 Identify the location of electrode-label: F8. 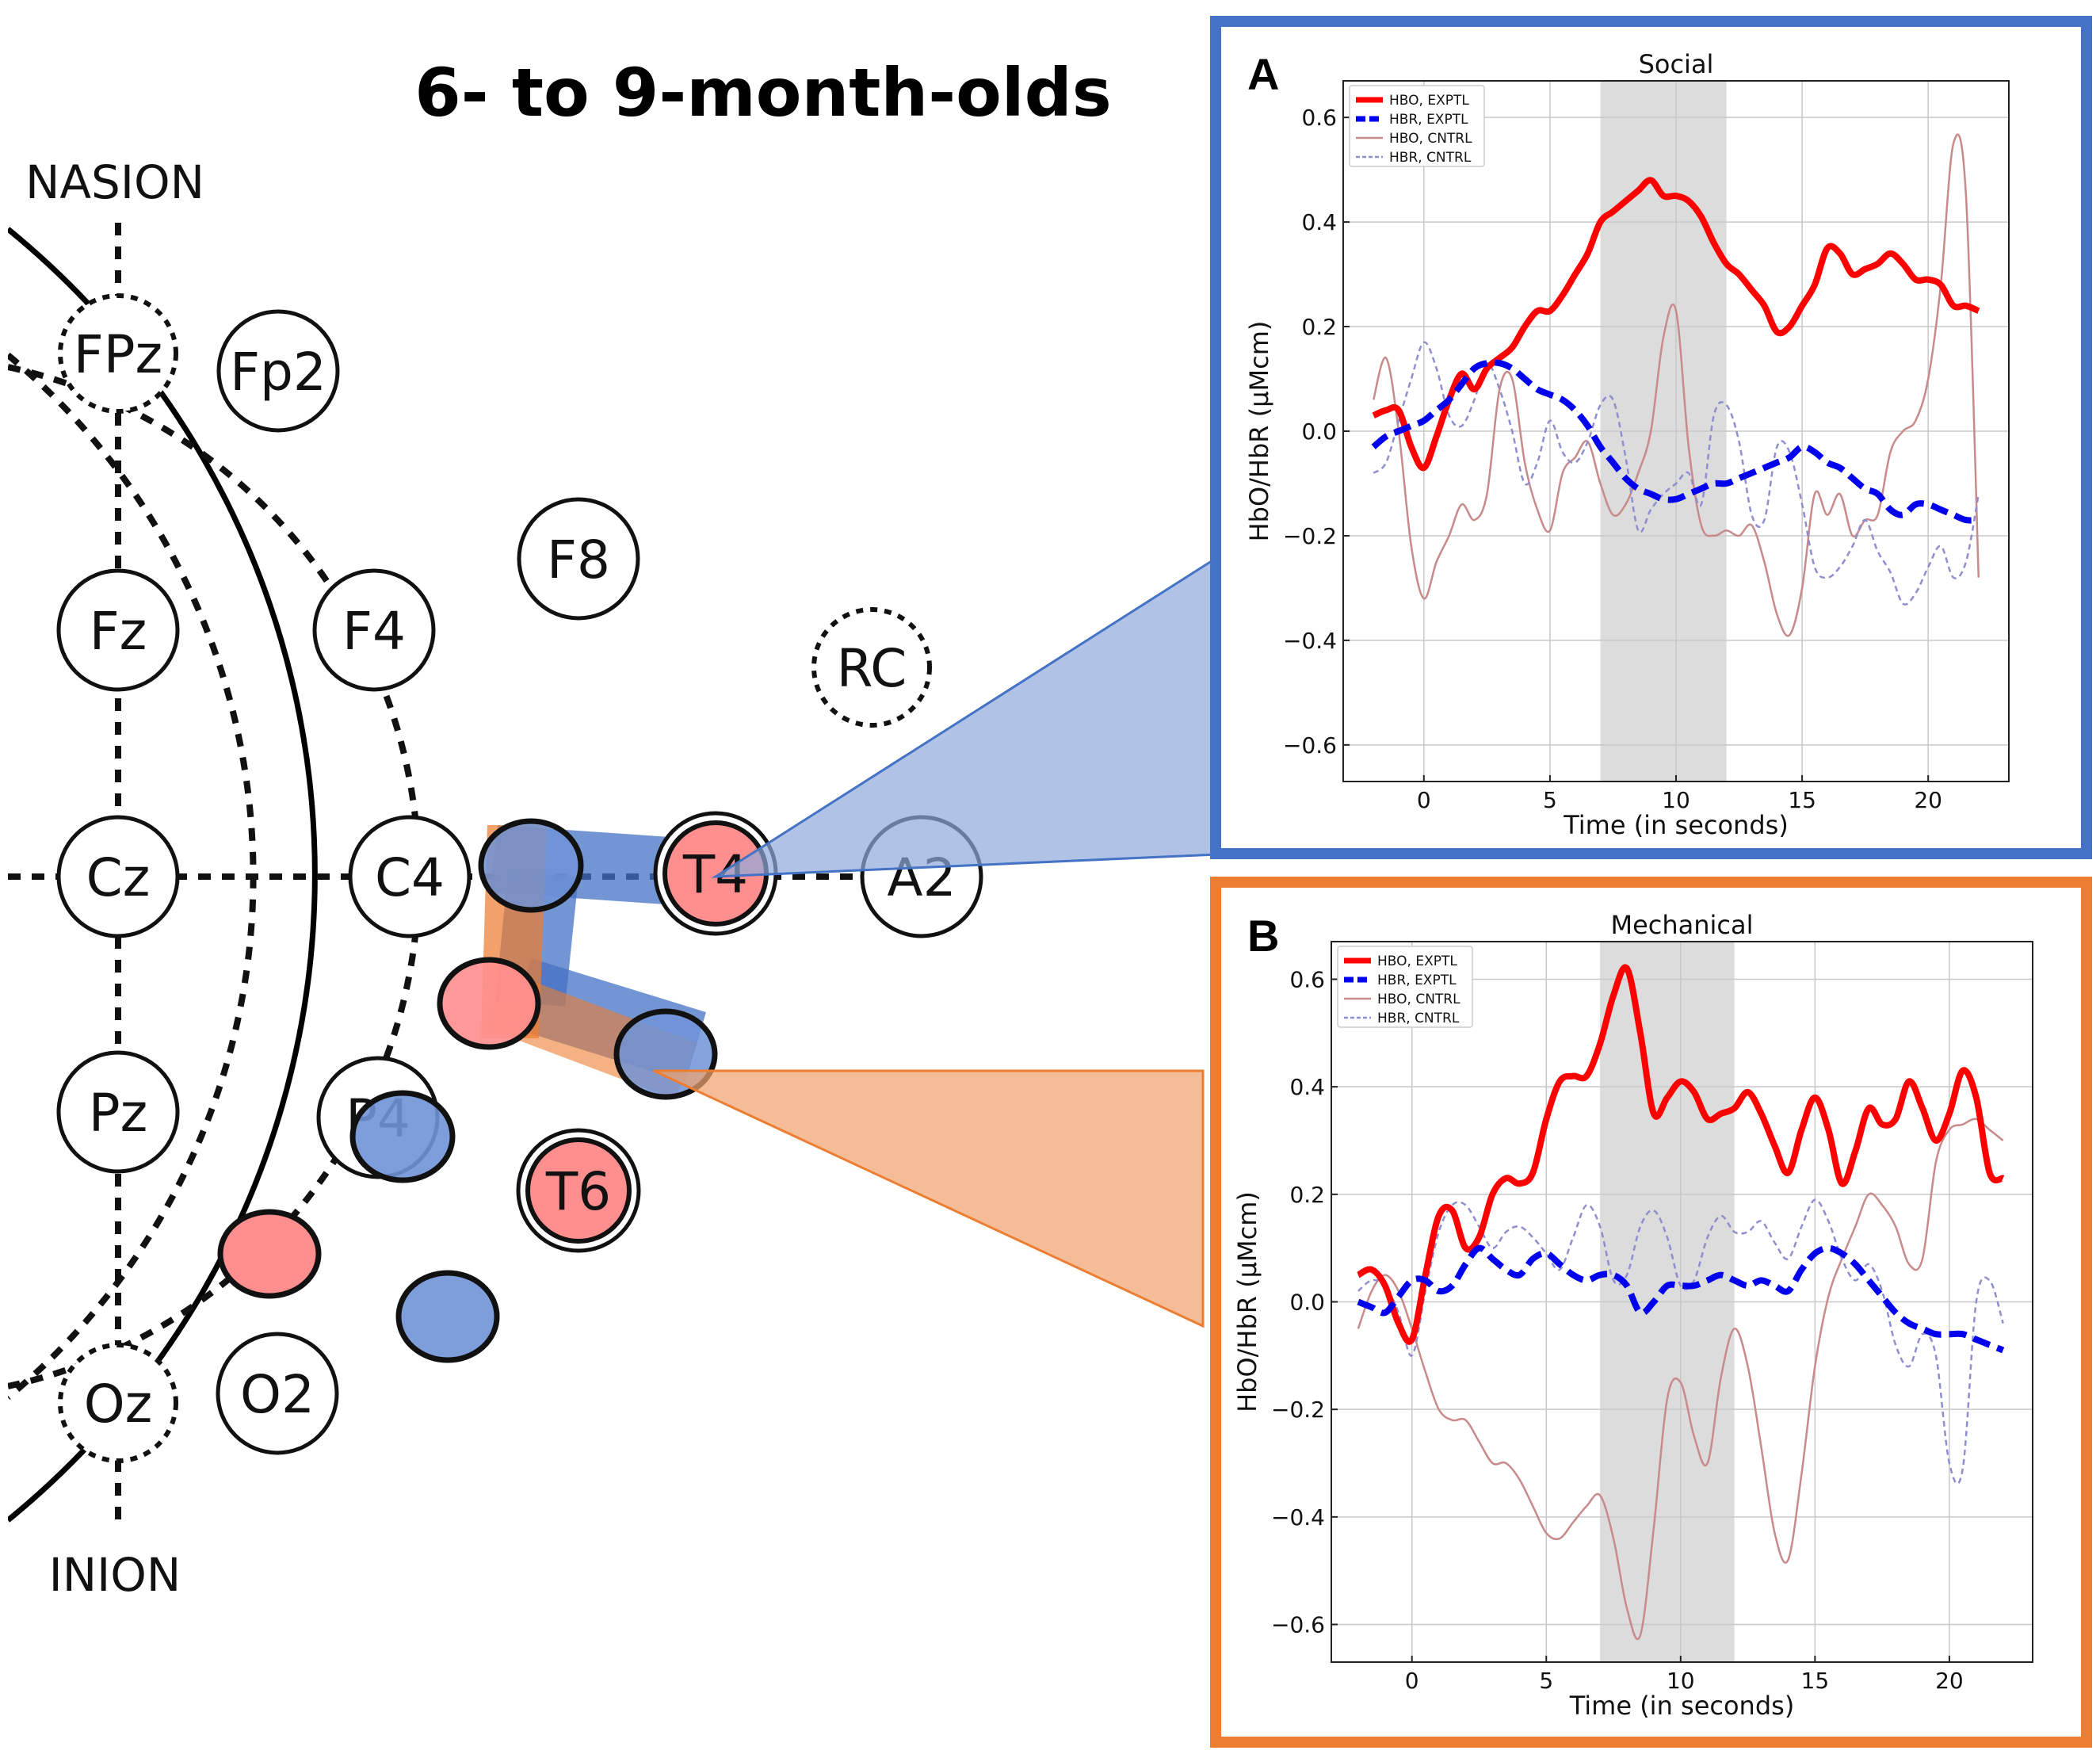
(578, 559).